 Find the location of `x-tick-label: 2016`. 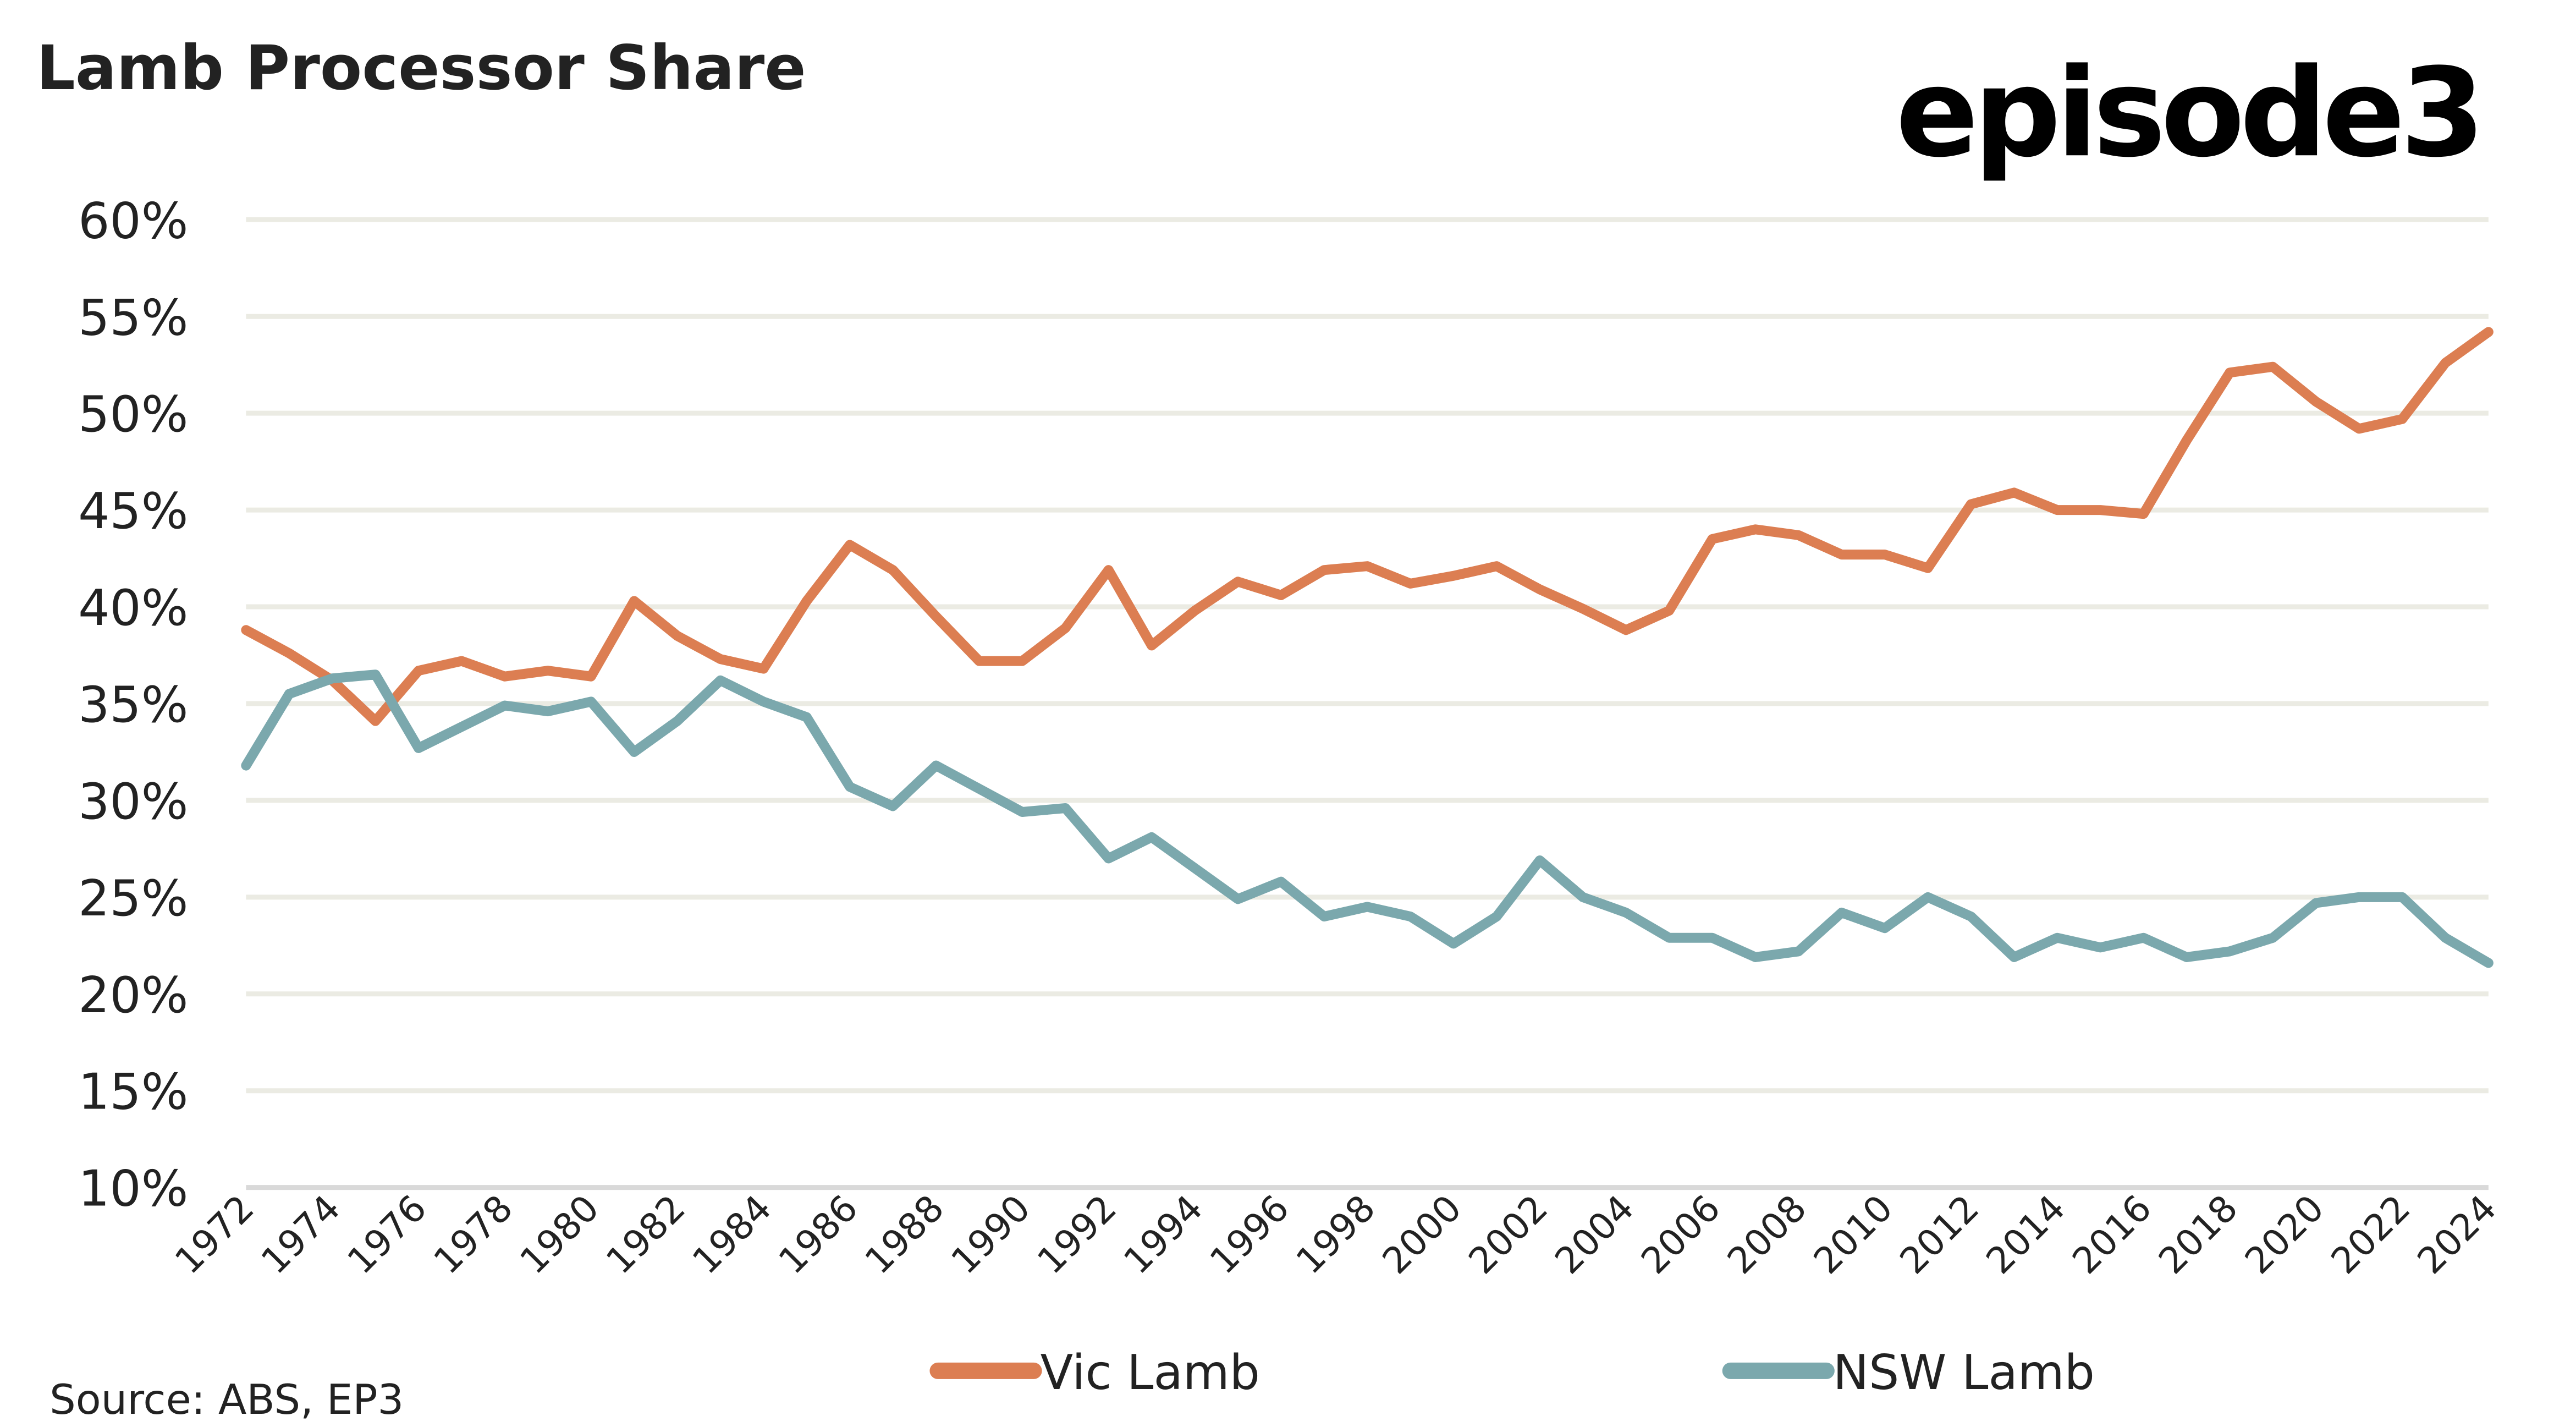

x-tick-label: 2016 is located at coordinates (2112, 1234).